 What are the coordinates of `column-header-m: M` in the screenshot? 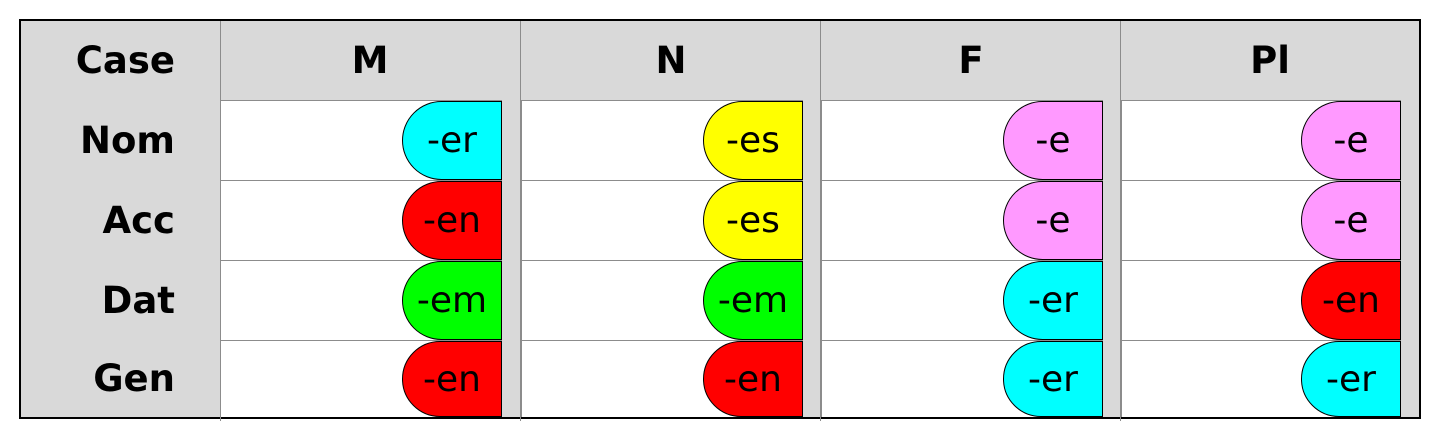 It's located at (370, 60).